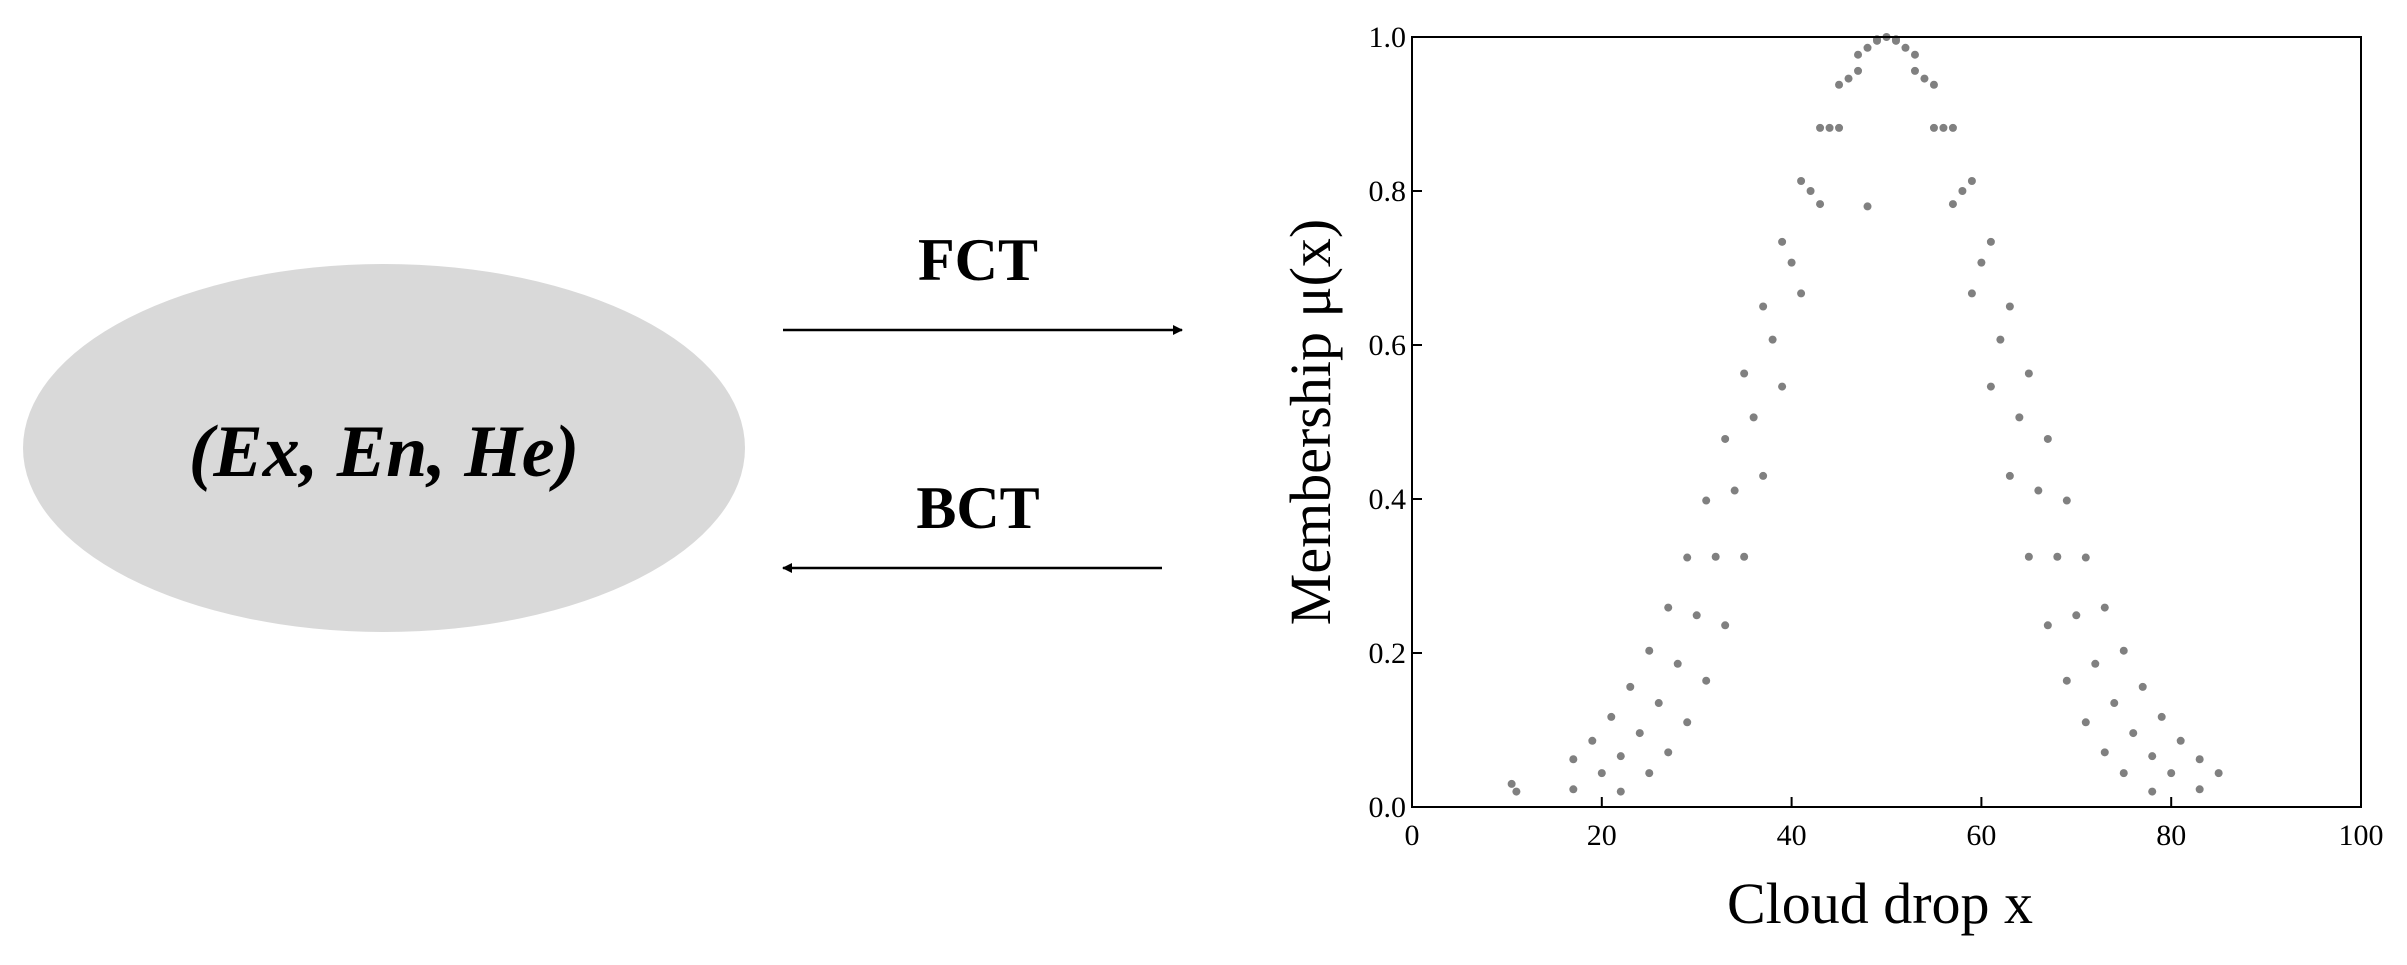  Describe the element at coordinates (1981, 835) in the screenshot. I see `x-tick-label: 60` at that location.